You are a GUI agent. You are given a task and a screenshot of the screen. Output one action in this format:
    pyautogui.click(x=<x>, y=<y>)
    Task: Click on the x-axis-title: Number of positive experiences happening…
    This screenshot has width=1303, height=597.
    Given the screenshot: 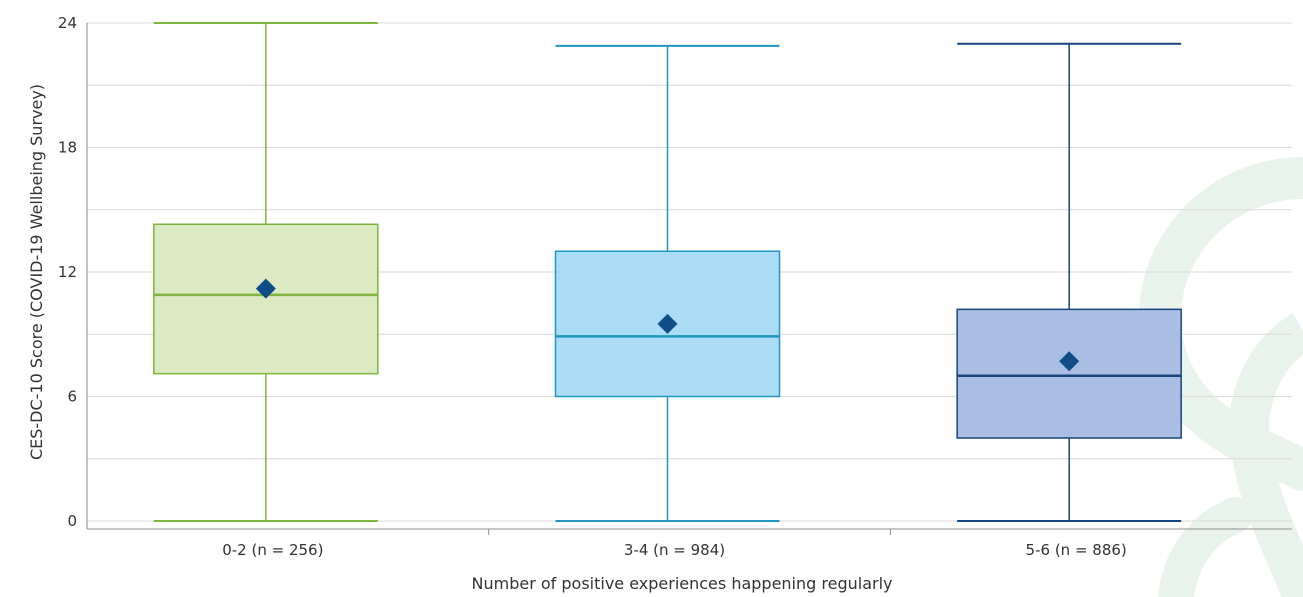 What is the action you would take?
    pyautogui.click(x=682, y=583)
    